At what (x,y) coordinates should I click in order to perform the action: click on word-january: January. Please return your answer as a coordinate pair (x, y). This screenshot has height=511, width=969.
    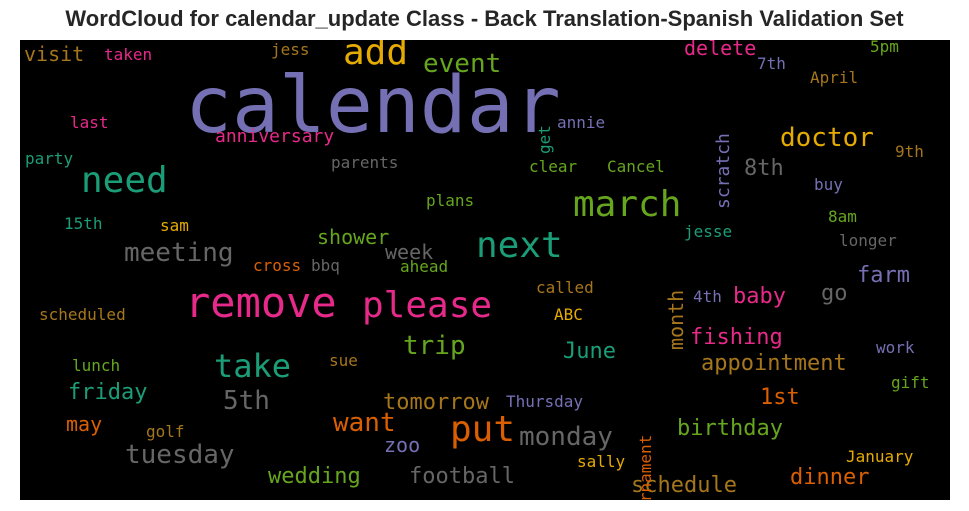
    Looking at the image, I should click on (880, 456).